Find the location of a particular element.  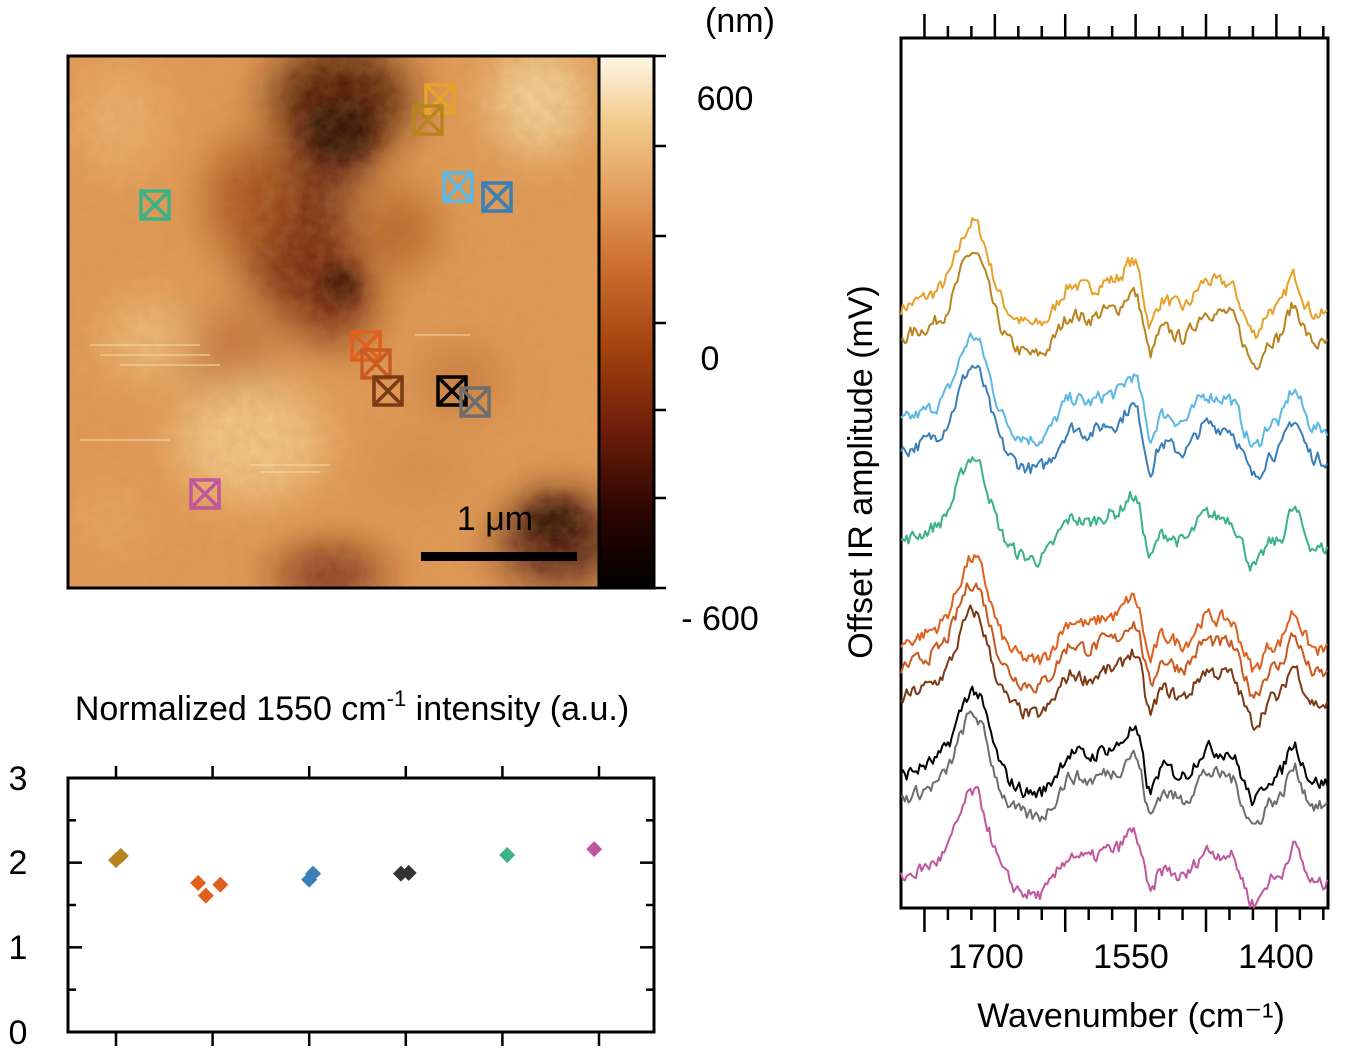

spectra-x-tick-label-1400: 1400 is located at coordinates (1276, 957).